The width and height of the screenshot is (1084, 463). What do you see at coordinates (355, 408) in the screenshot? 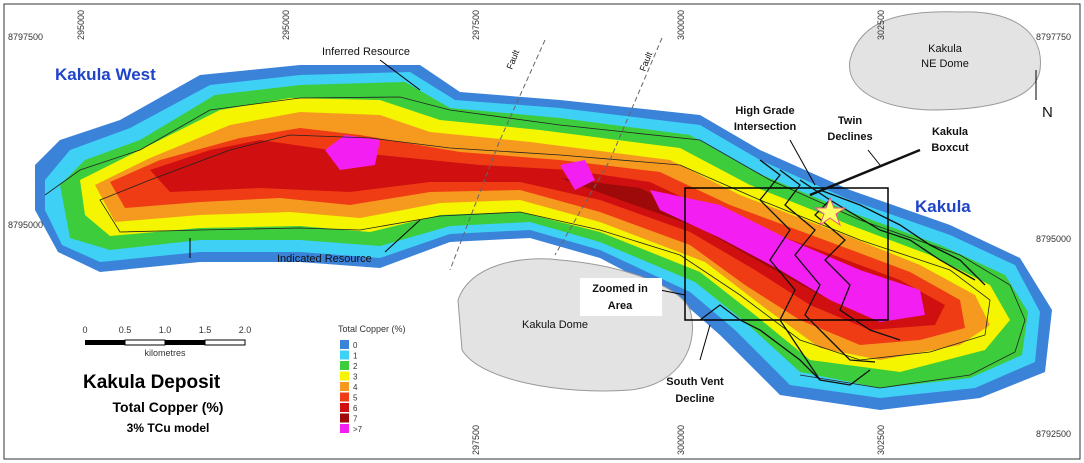
I see `legend-label: 6` at bounding box center [355, 408].